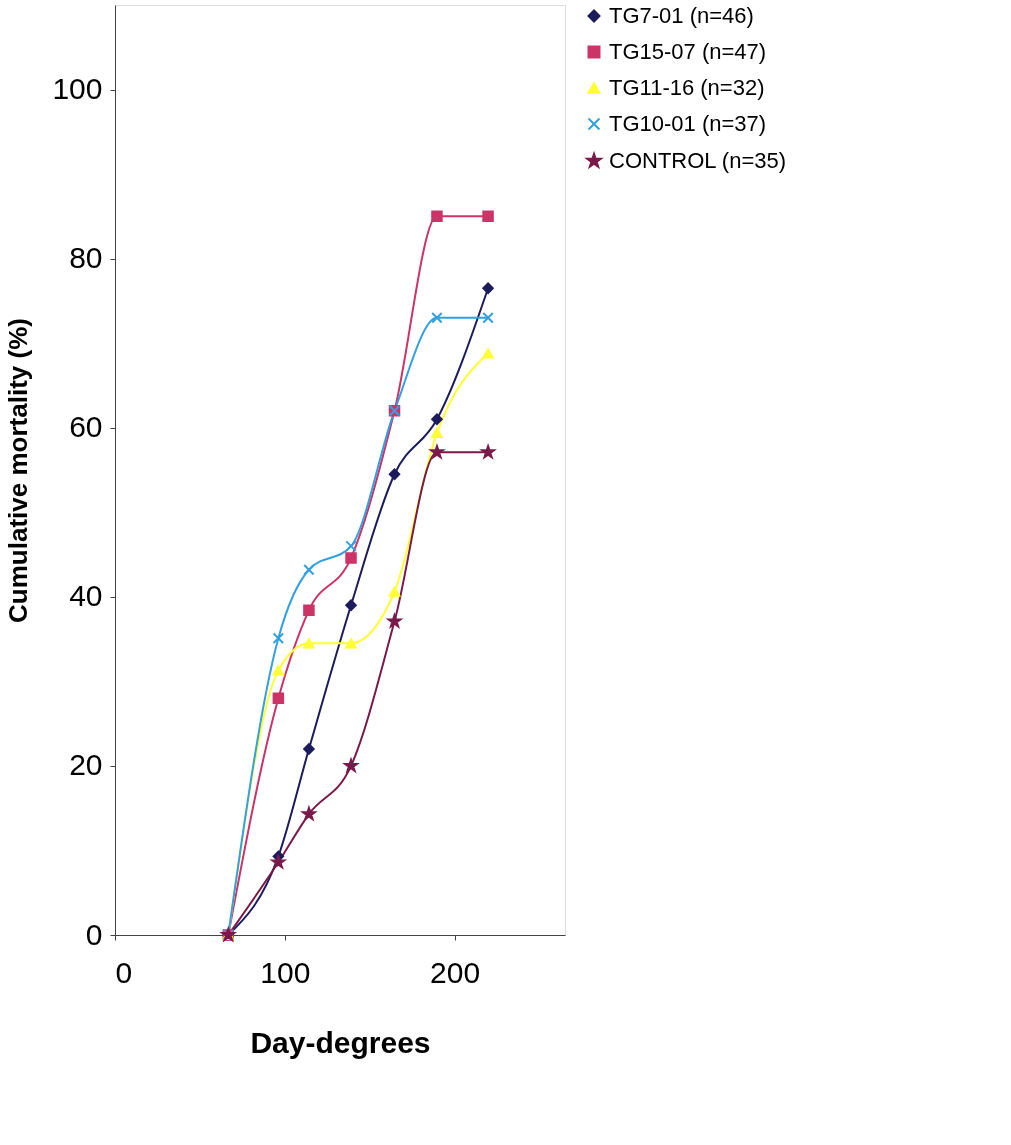  What do you see at coordinates (86, 596) in the screenshot?
I see `y-tick-label: 40` at bounding box center [86, 596].